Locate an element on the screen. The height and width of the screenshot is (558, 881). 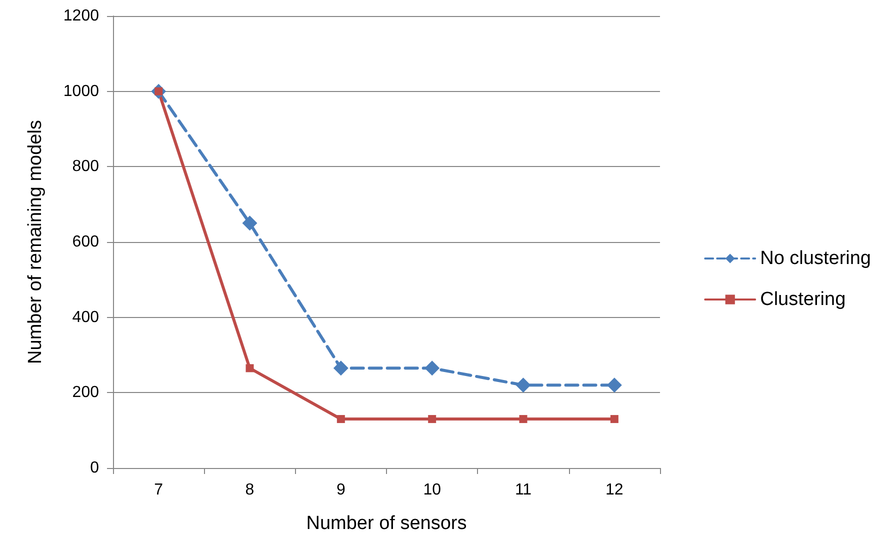
y-tick-label: 1000 is located at coordinates (81, 91).